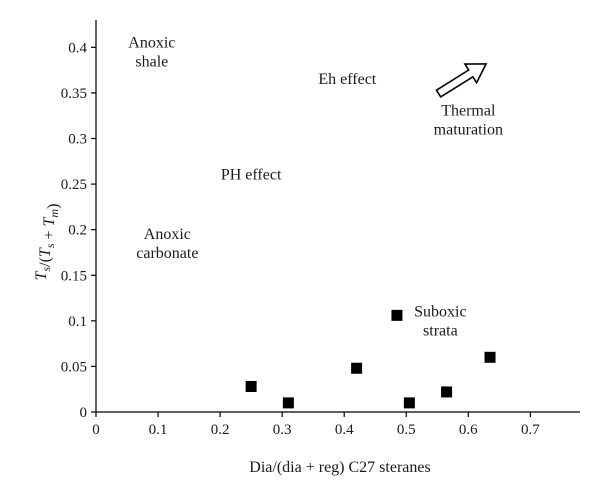 Image resolution: width=600 pixels, height=499 pixels. What do you see at coordinates (151, 52) in the screenshot?
I see `annotation-anoxic-shale: Anoxic shale` at bounding box center [151, 52].